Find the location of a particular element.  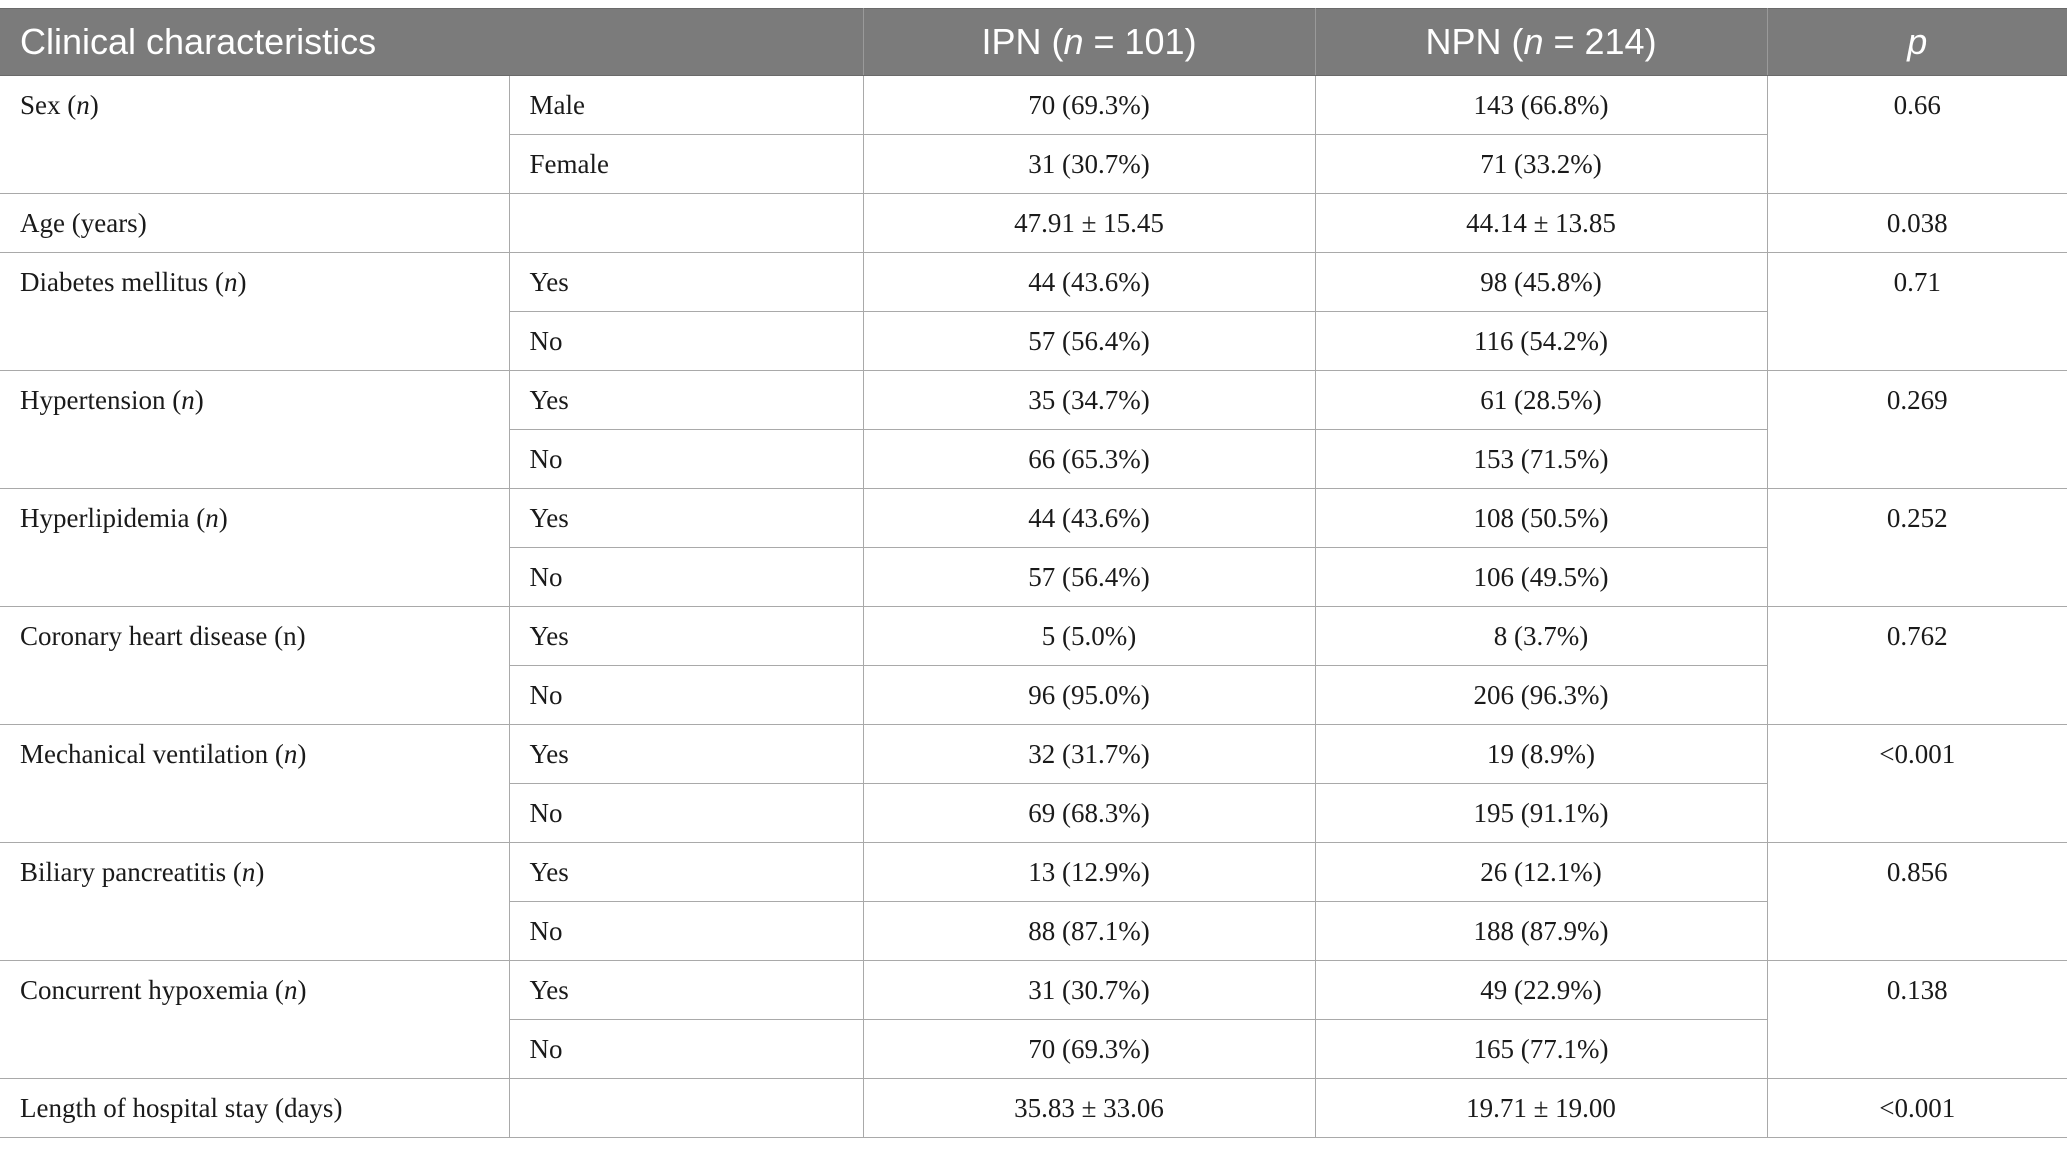

sub-label: Male is located at coordinates (686, 105).